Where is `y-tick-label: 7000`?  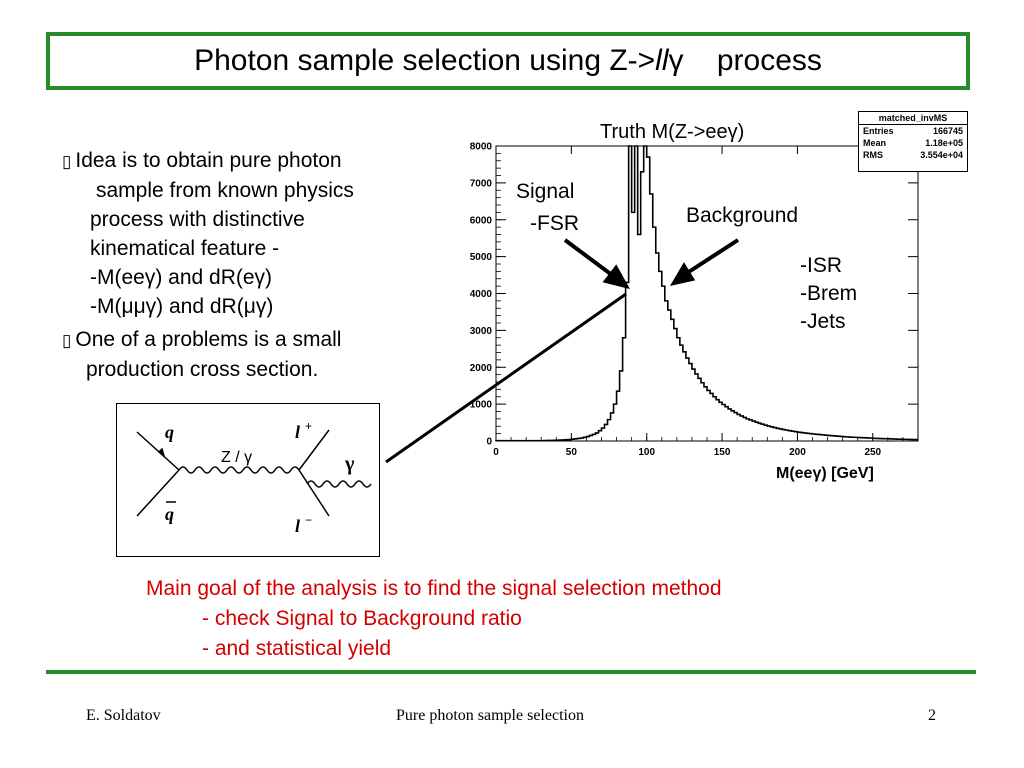 y-tick-label: 7000 is located at coordinates (481, 183).